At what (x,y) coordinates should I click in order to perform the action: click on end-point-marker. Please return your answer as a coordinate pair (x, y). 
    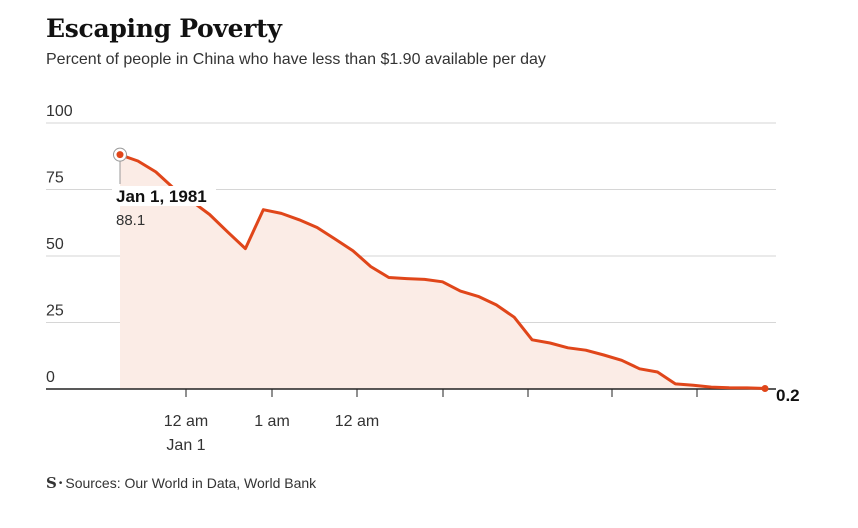
    Looking at the image, I should click on (765, 388).